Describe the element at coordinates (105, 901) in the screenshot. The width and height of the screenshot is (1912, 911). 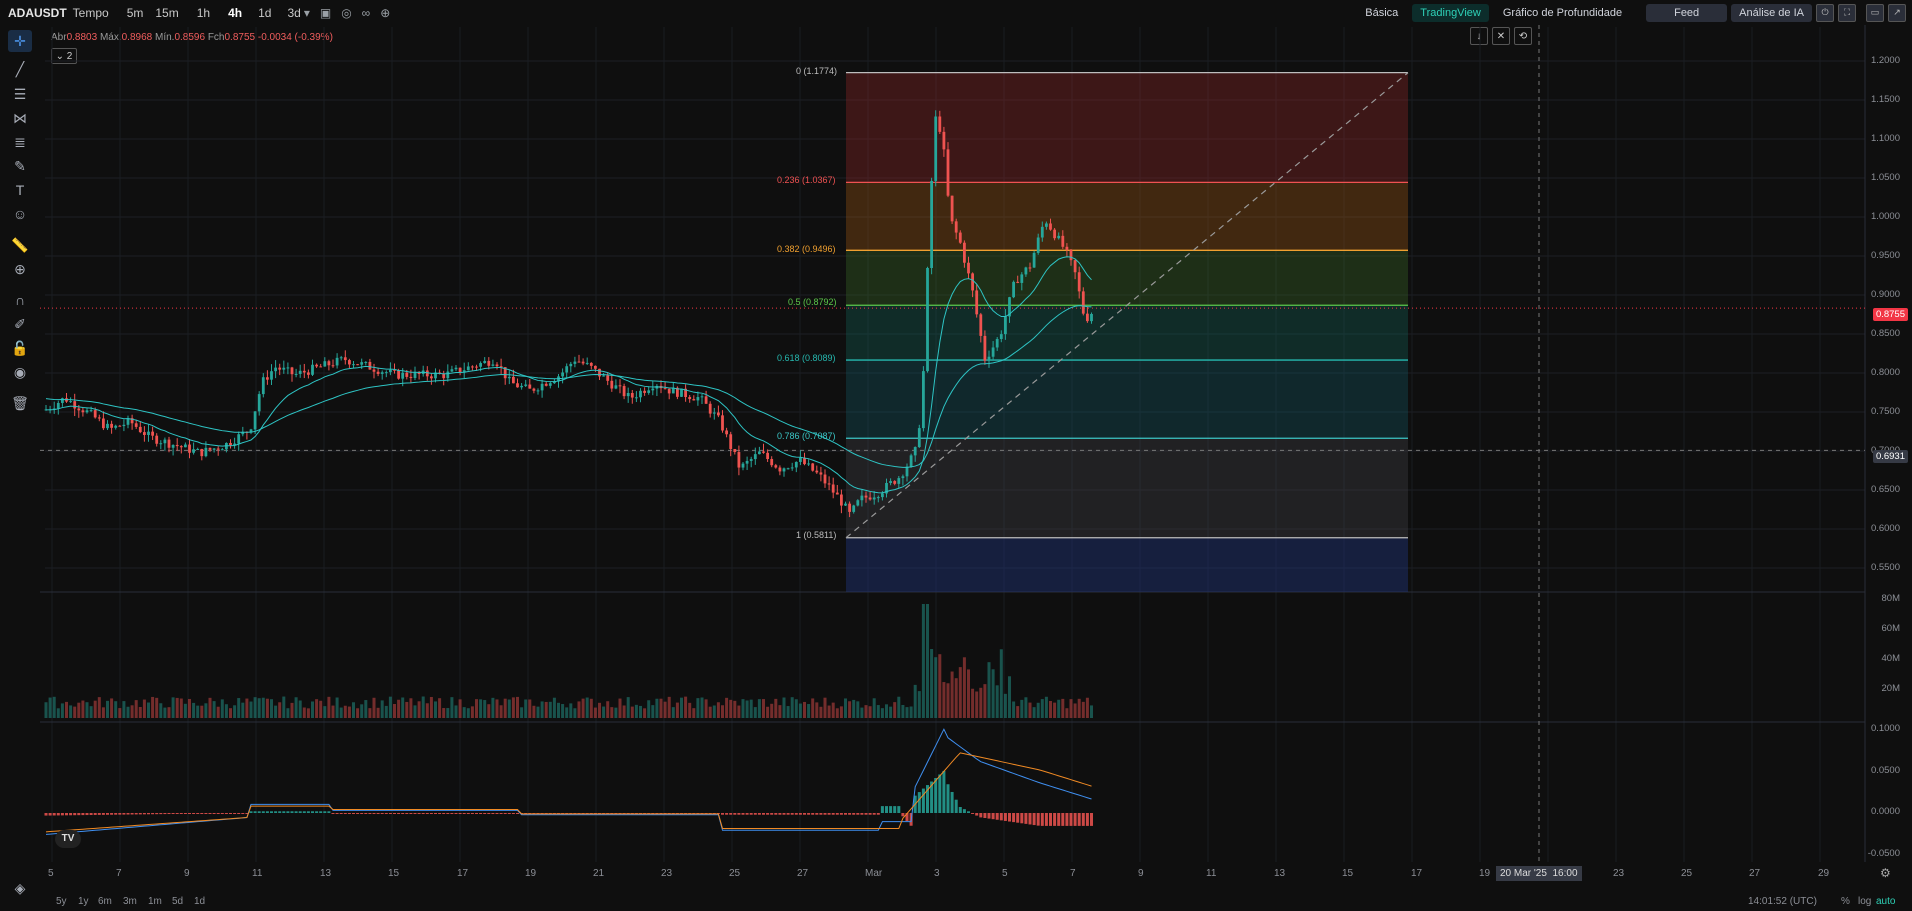
I see `range-6m: 6m` at that location.